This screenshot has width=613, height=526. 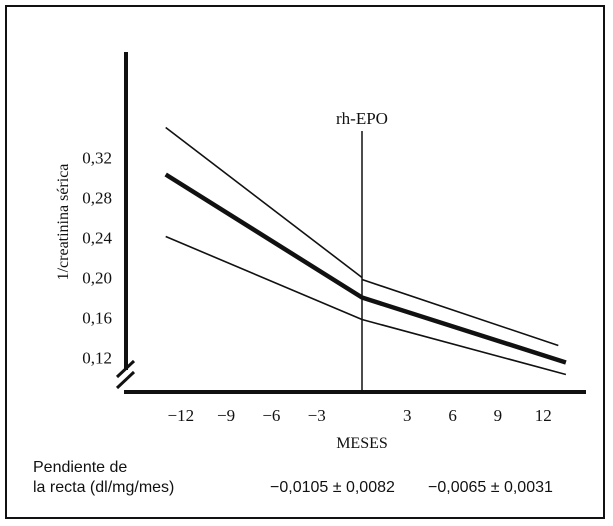 I want to click on y-axis-title: 1/creatinina sérica, so click(x=63, y=222).